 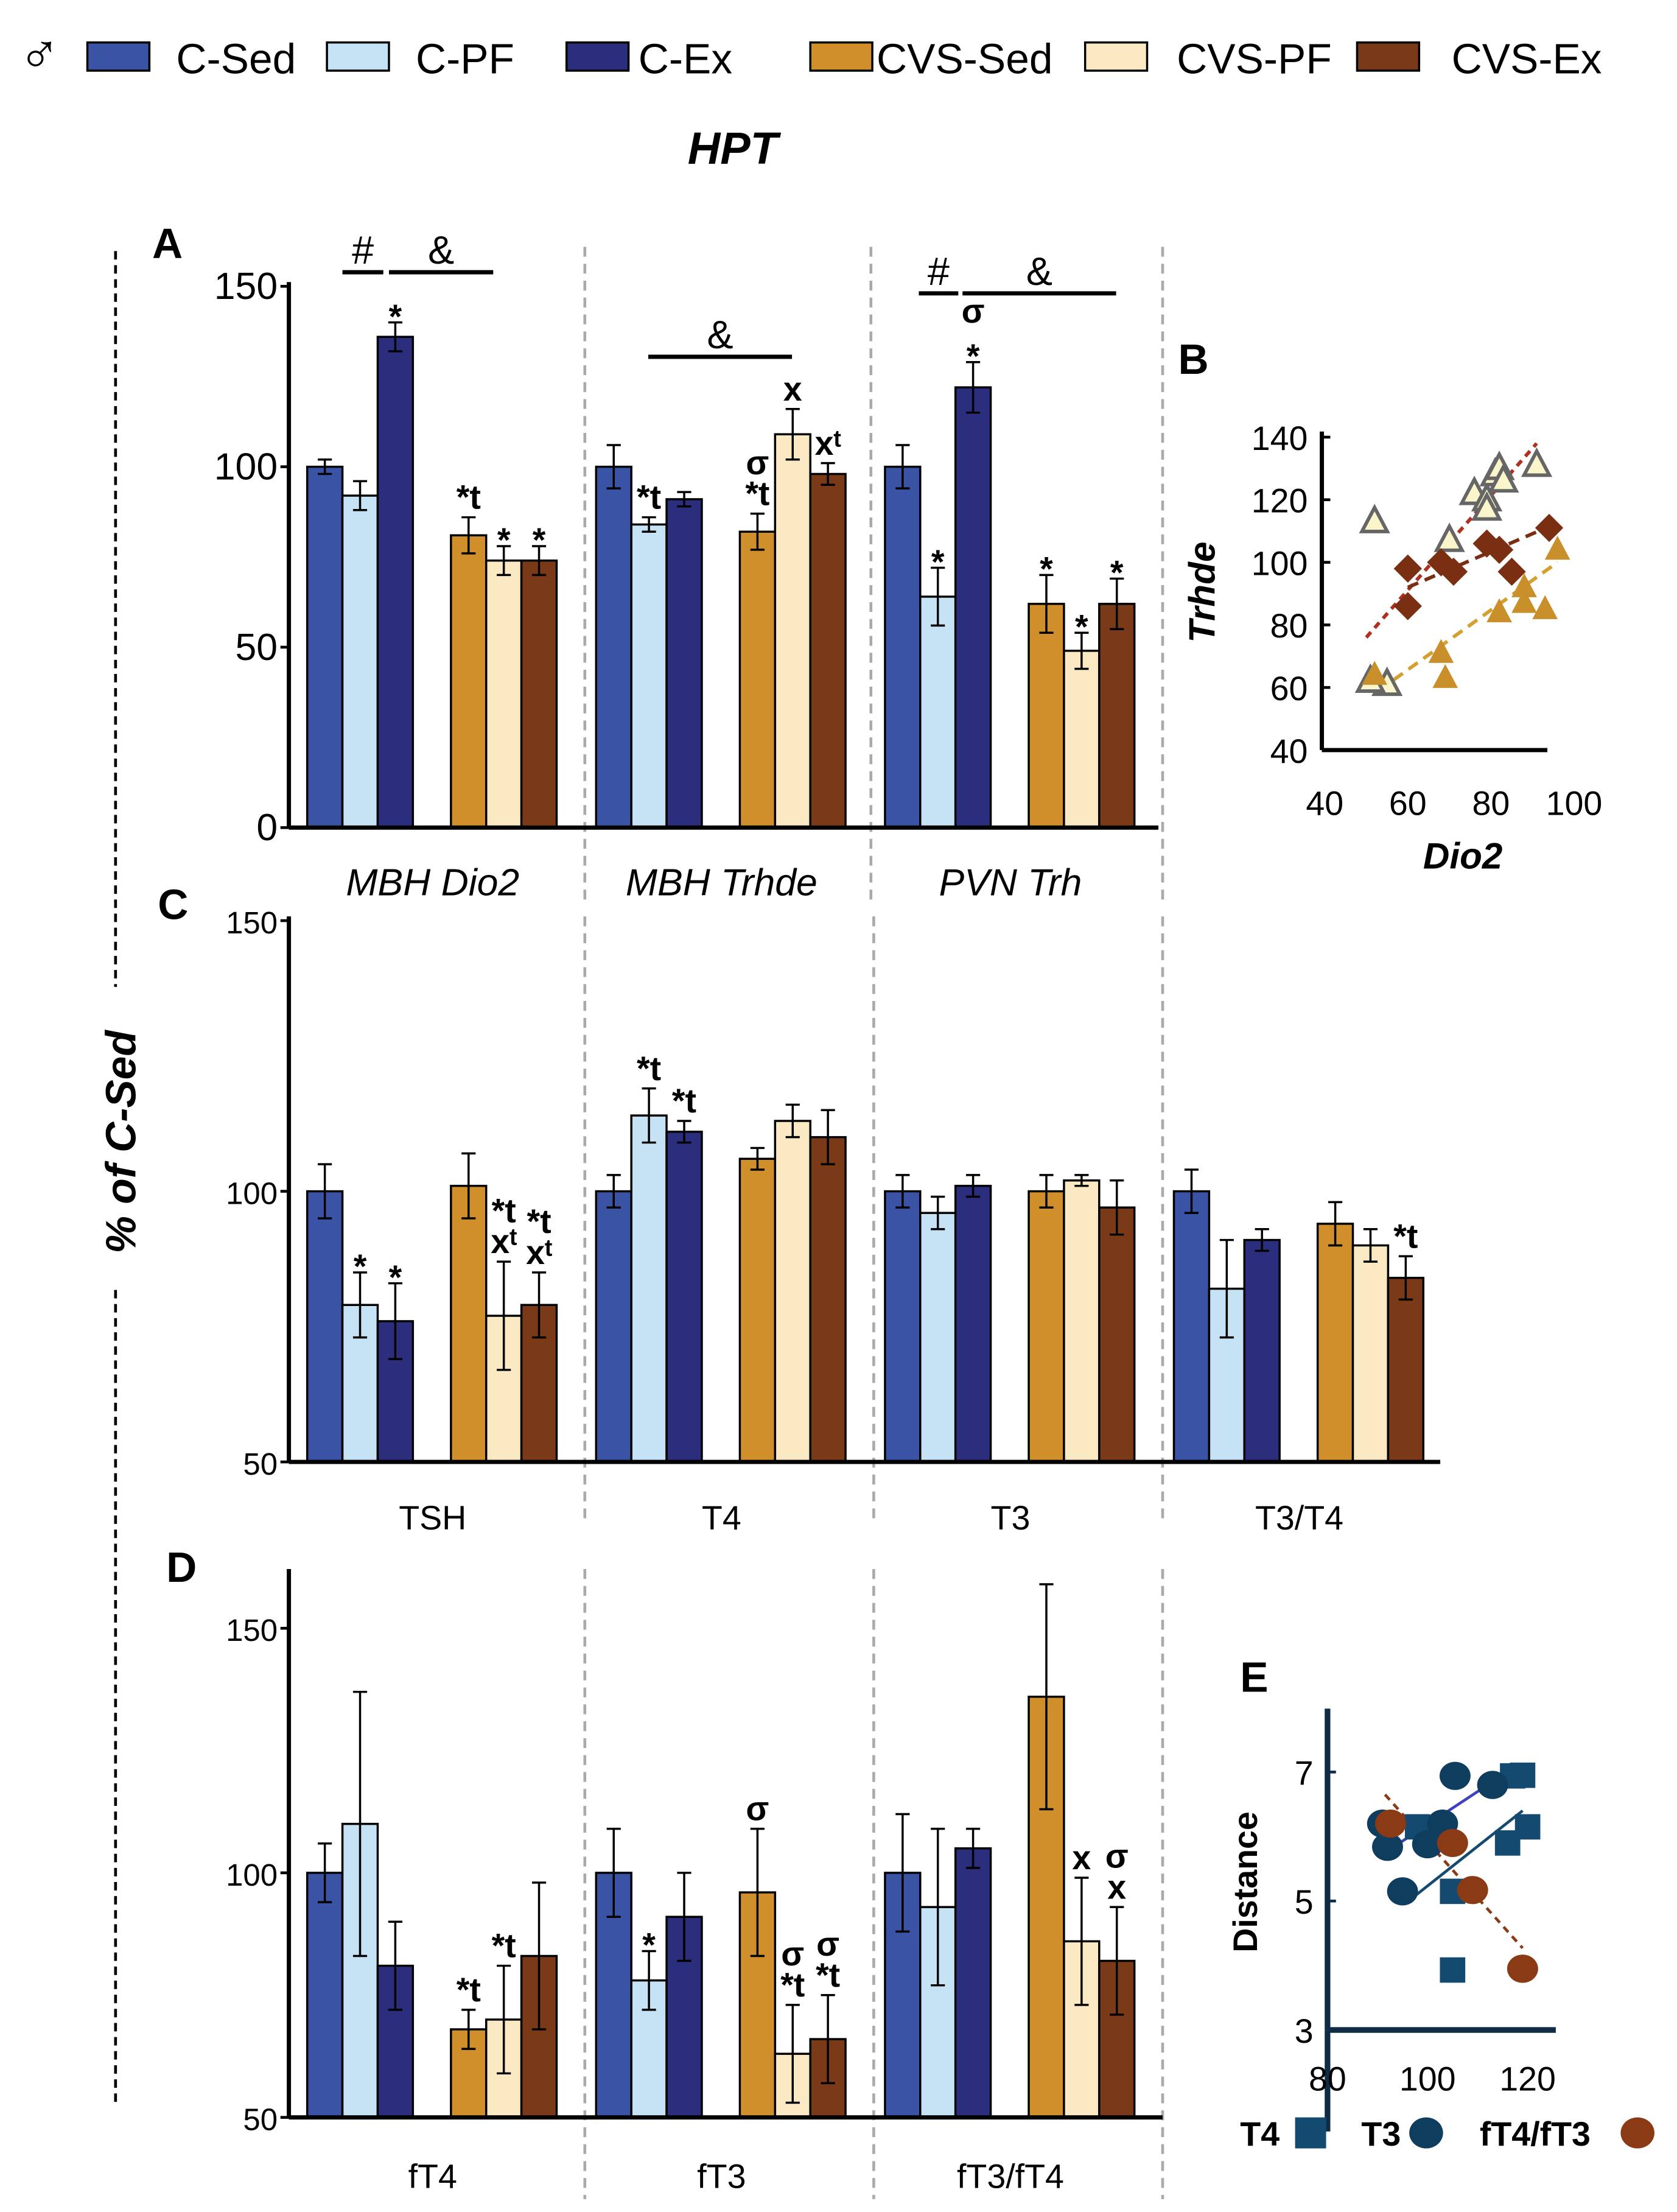 What do you see at coordinates (1408, 803) in the screenshot?
I see `x-tick-label: 60` at bounding box center [1408, 803].